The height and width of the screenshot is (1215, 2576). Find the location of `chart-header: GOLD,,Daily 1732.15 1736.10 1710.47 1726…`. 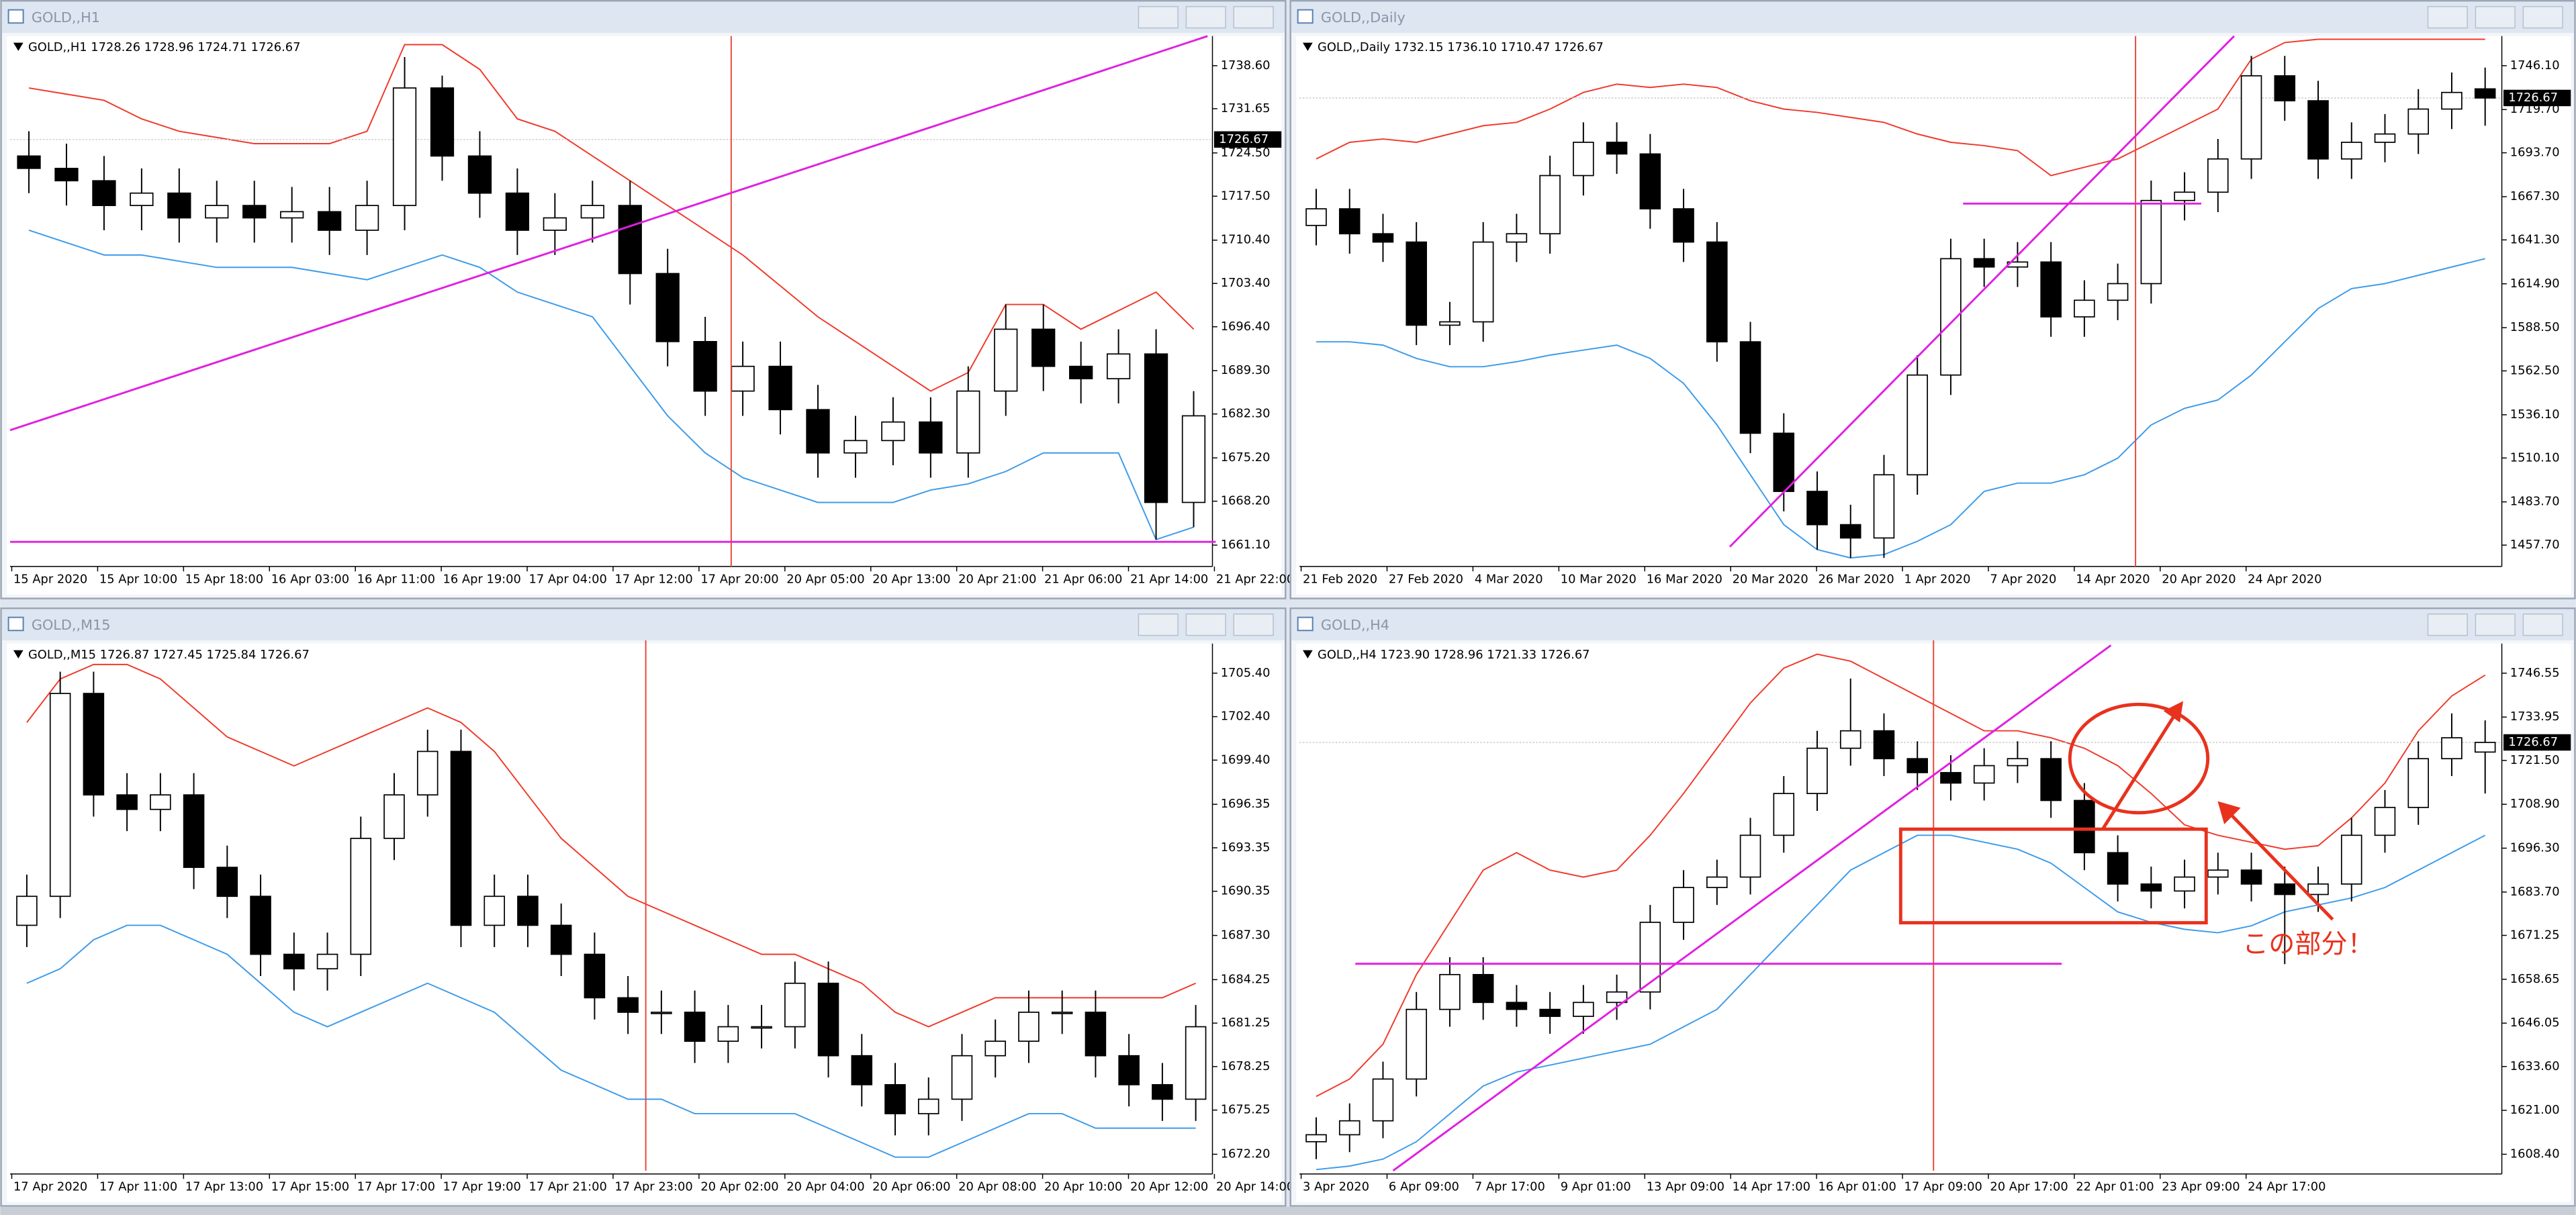

chart-header: GOLD,,Daily 1732.15 1736.10 1710.47 1726… is located at coordinates (1461, 47).